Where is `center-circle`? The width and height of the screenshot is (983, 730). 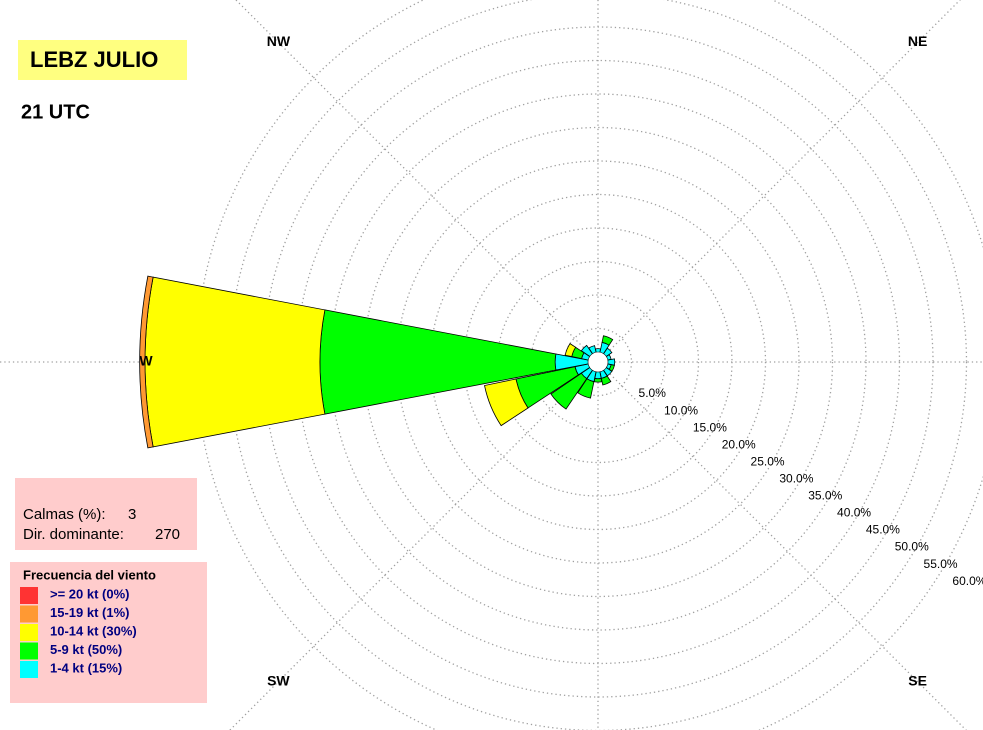 center-circle is located at coordinates (598, 362).